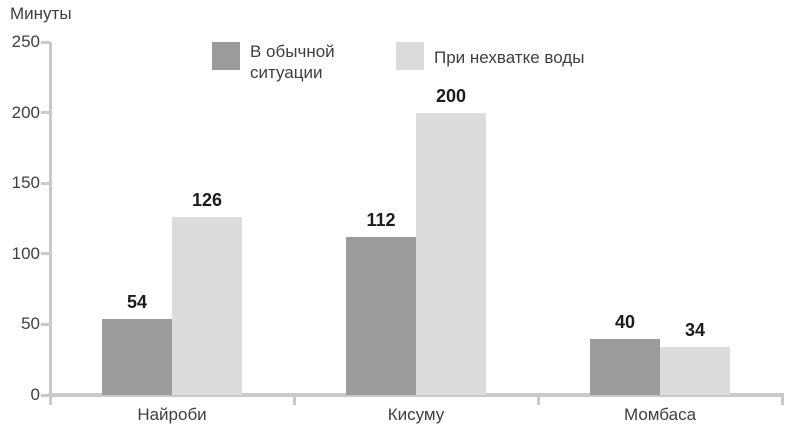  What do you see at coordinates (25, 183) in the screenshot?
I see `y-tick-label: 150` at bounding box center [25, 183].